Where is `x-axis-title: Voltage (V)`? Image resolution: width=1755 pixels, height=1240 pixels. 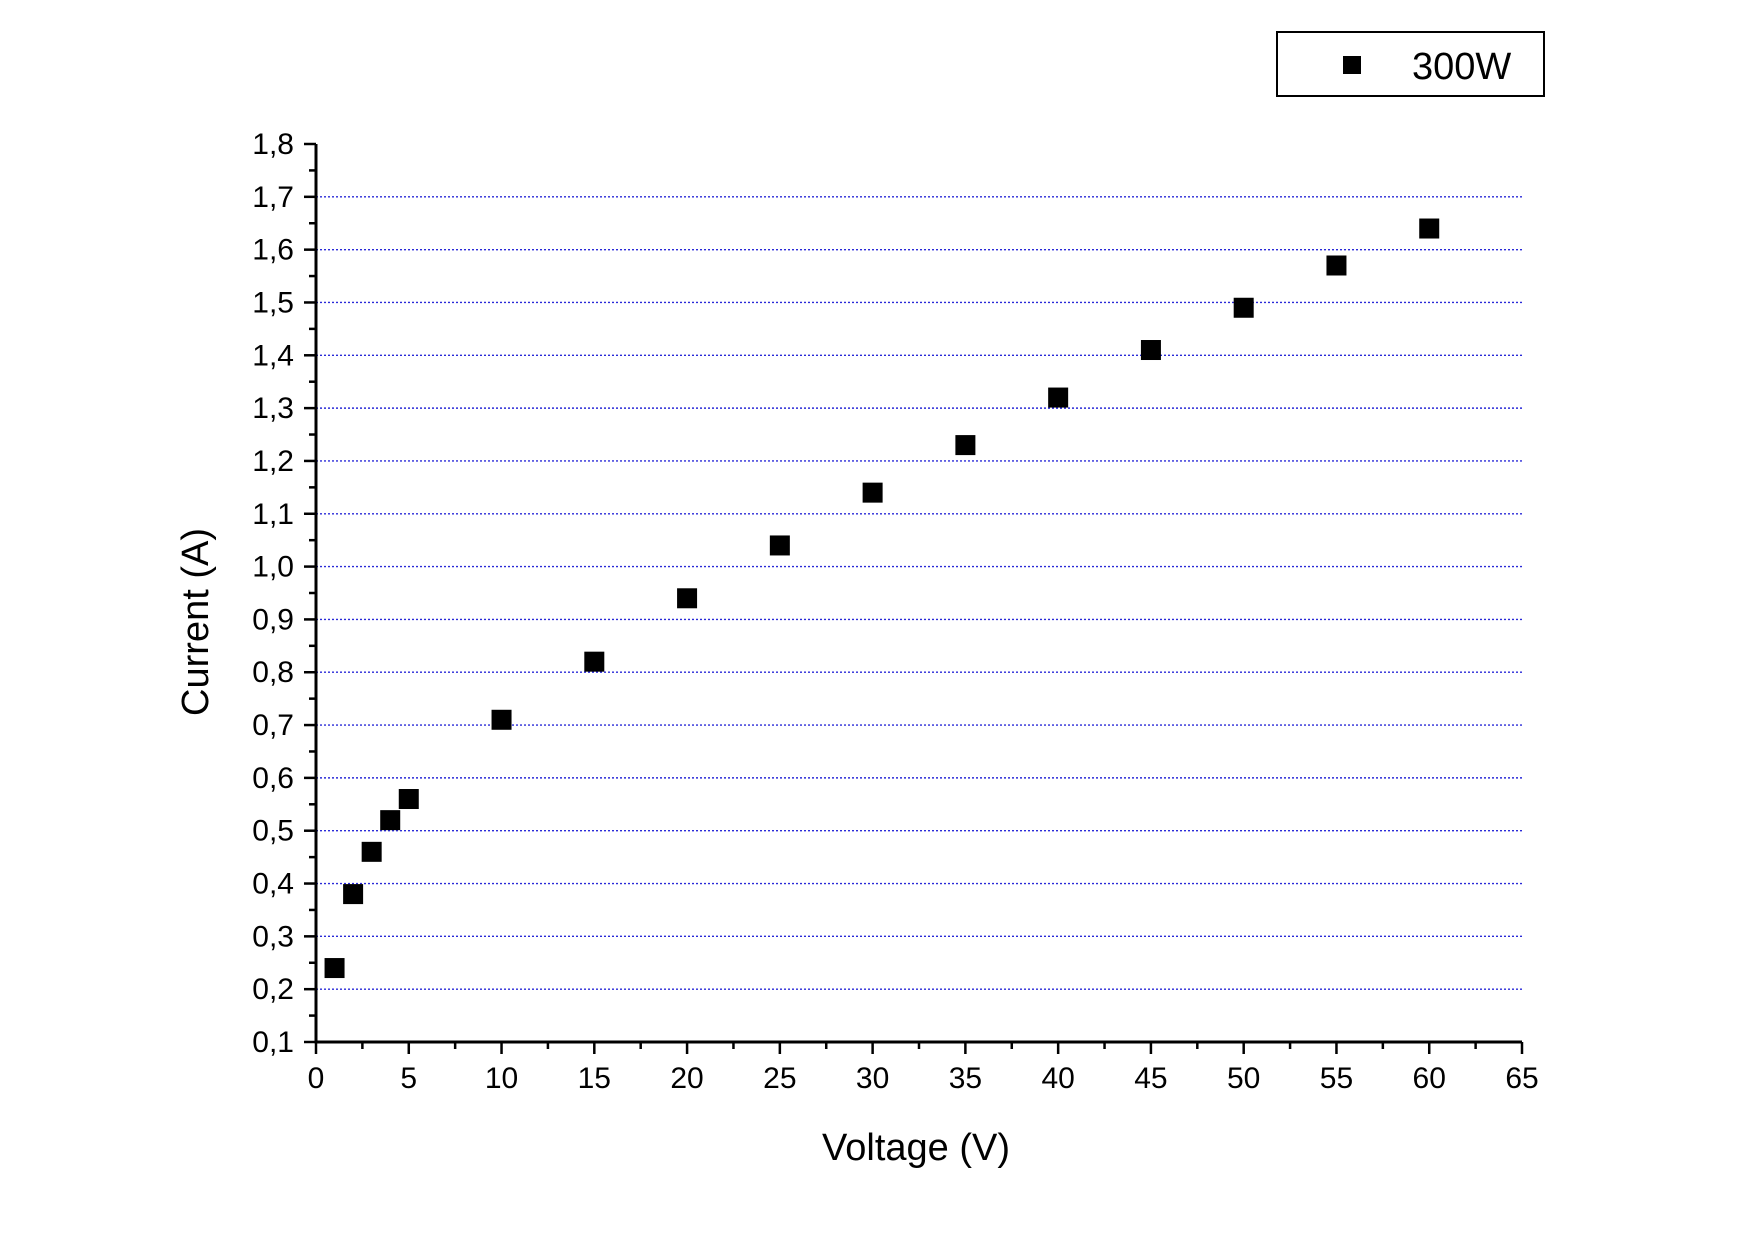
x-axis-title: Voltage (V) is located at coordinates (916, 1148).